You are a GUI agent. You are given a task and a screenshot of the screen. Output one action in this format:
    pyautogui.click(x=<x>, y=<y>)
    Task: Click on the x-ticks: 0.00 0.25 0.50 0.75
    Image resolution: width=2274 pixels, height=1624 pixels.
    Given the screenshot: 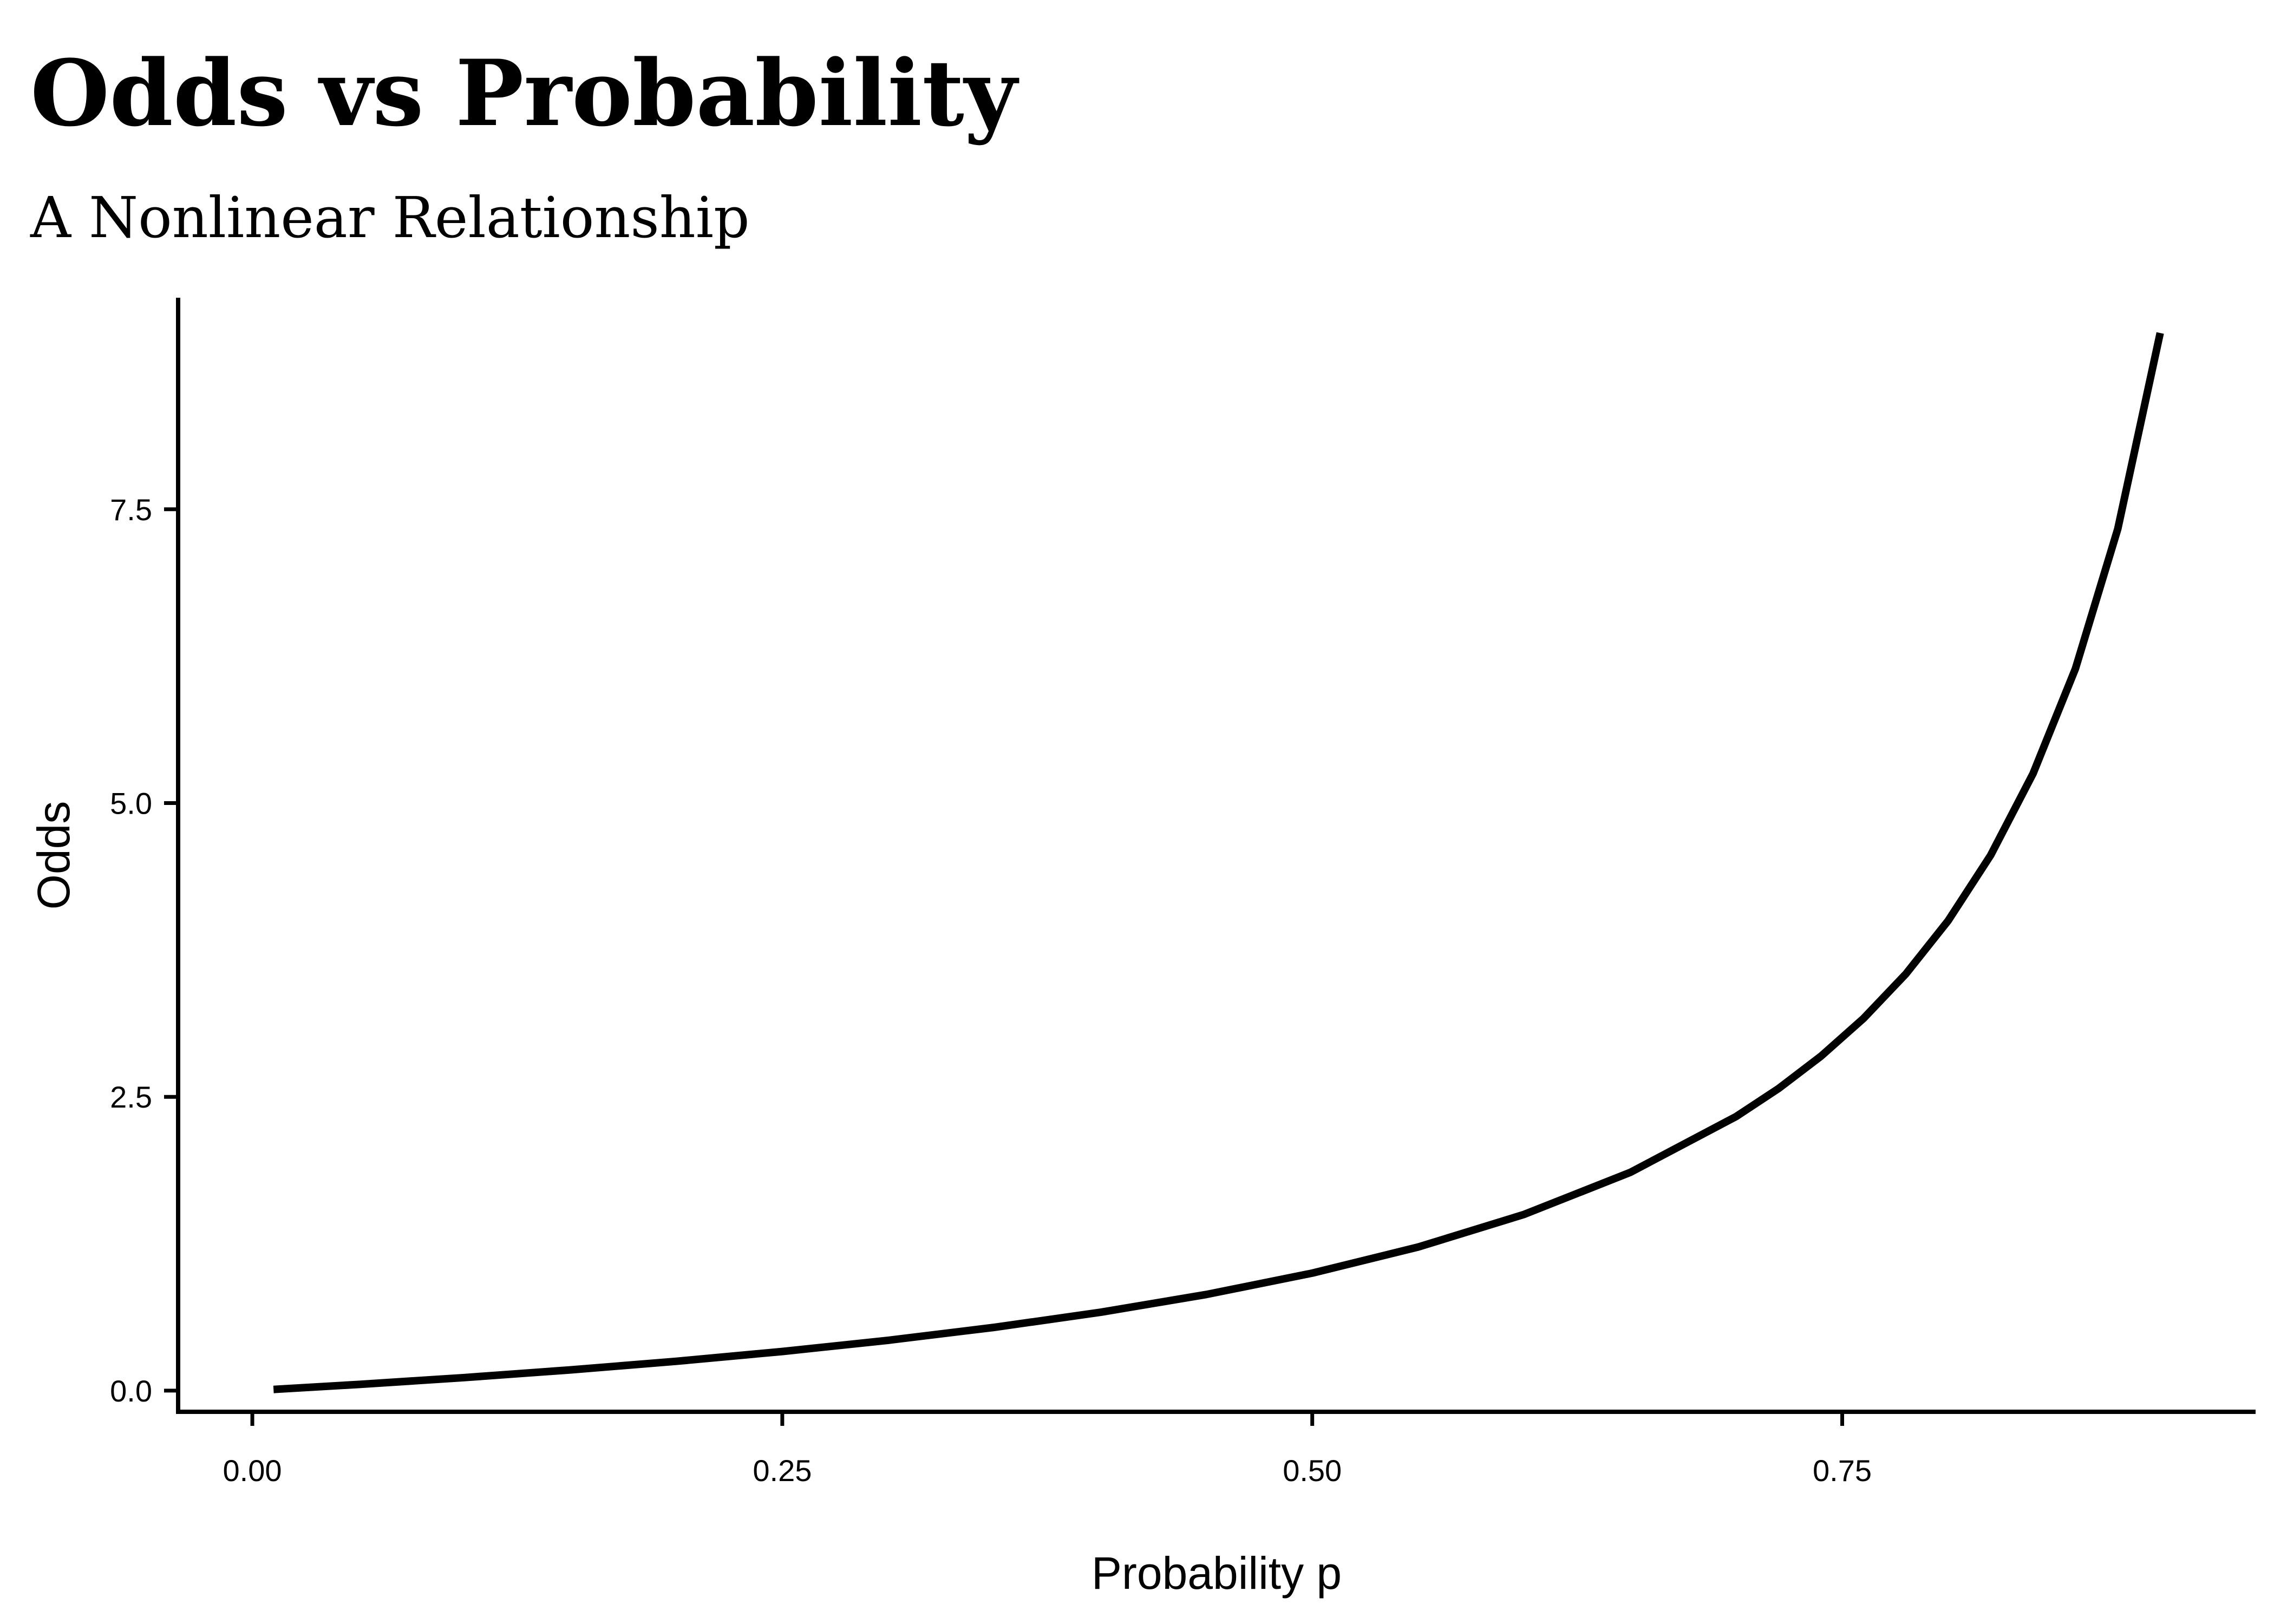 What is the action you would take?
    pyautogui.click(x=1048, y=1450)
    